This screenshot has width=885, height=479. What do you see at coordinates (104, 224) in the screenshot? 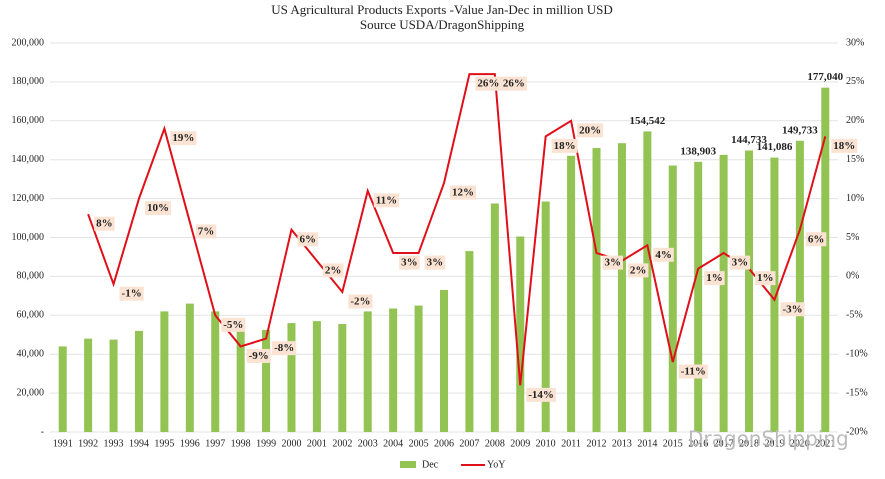
I see `data-label: 8%` at bounding box center [104, 224].